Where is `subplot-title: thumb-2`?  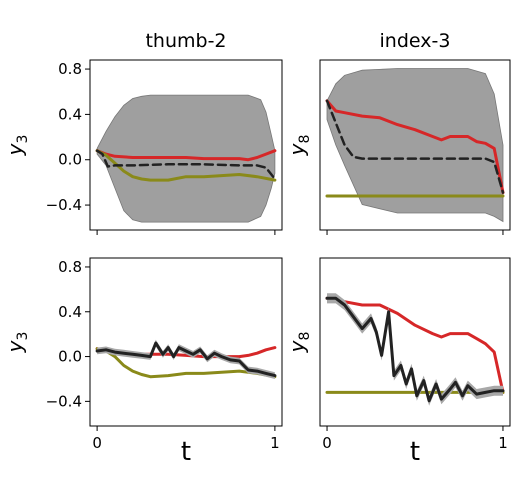 subplot-title: thumb-2 is located at coordinates (185, 41).